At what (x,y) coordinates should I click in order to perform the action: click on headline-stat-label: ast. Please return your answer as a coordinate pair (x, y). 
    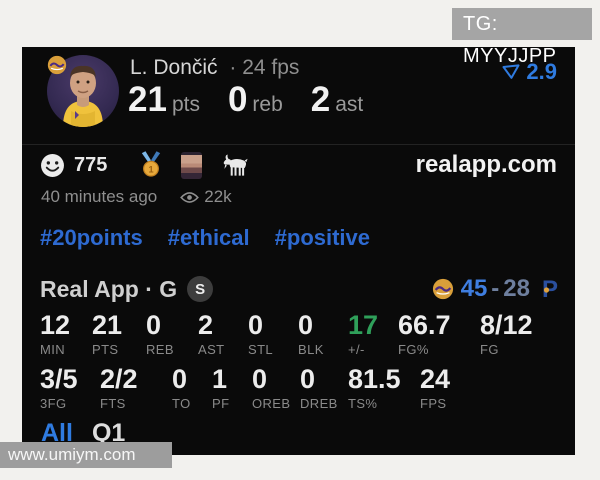
    Looking at the image, I should click on (349, 104).